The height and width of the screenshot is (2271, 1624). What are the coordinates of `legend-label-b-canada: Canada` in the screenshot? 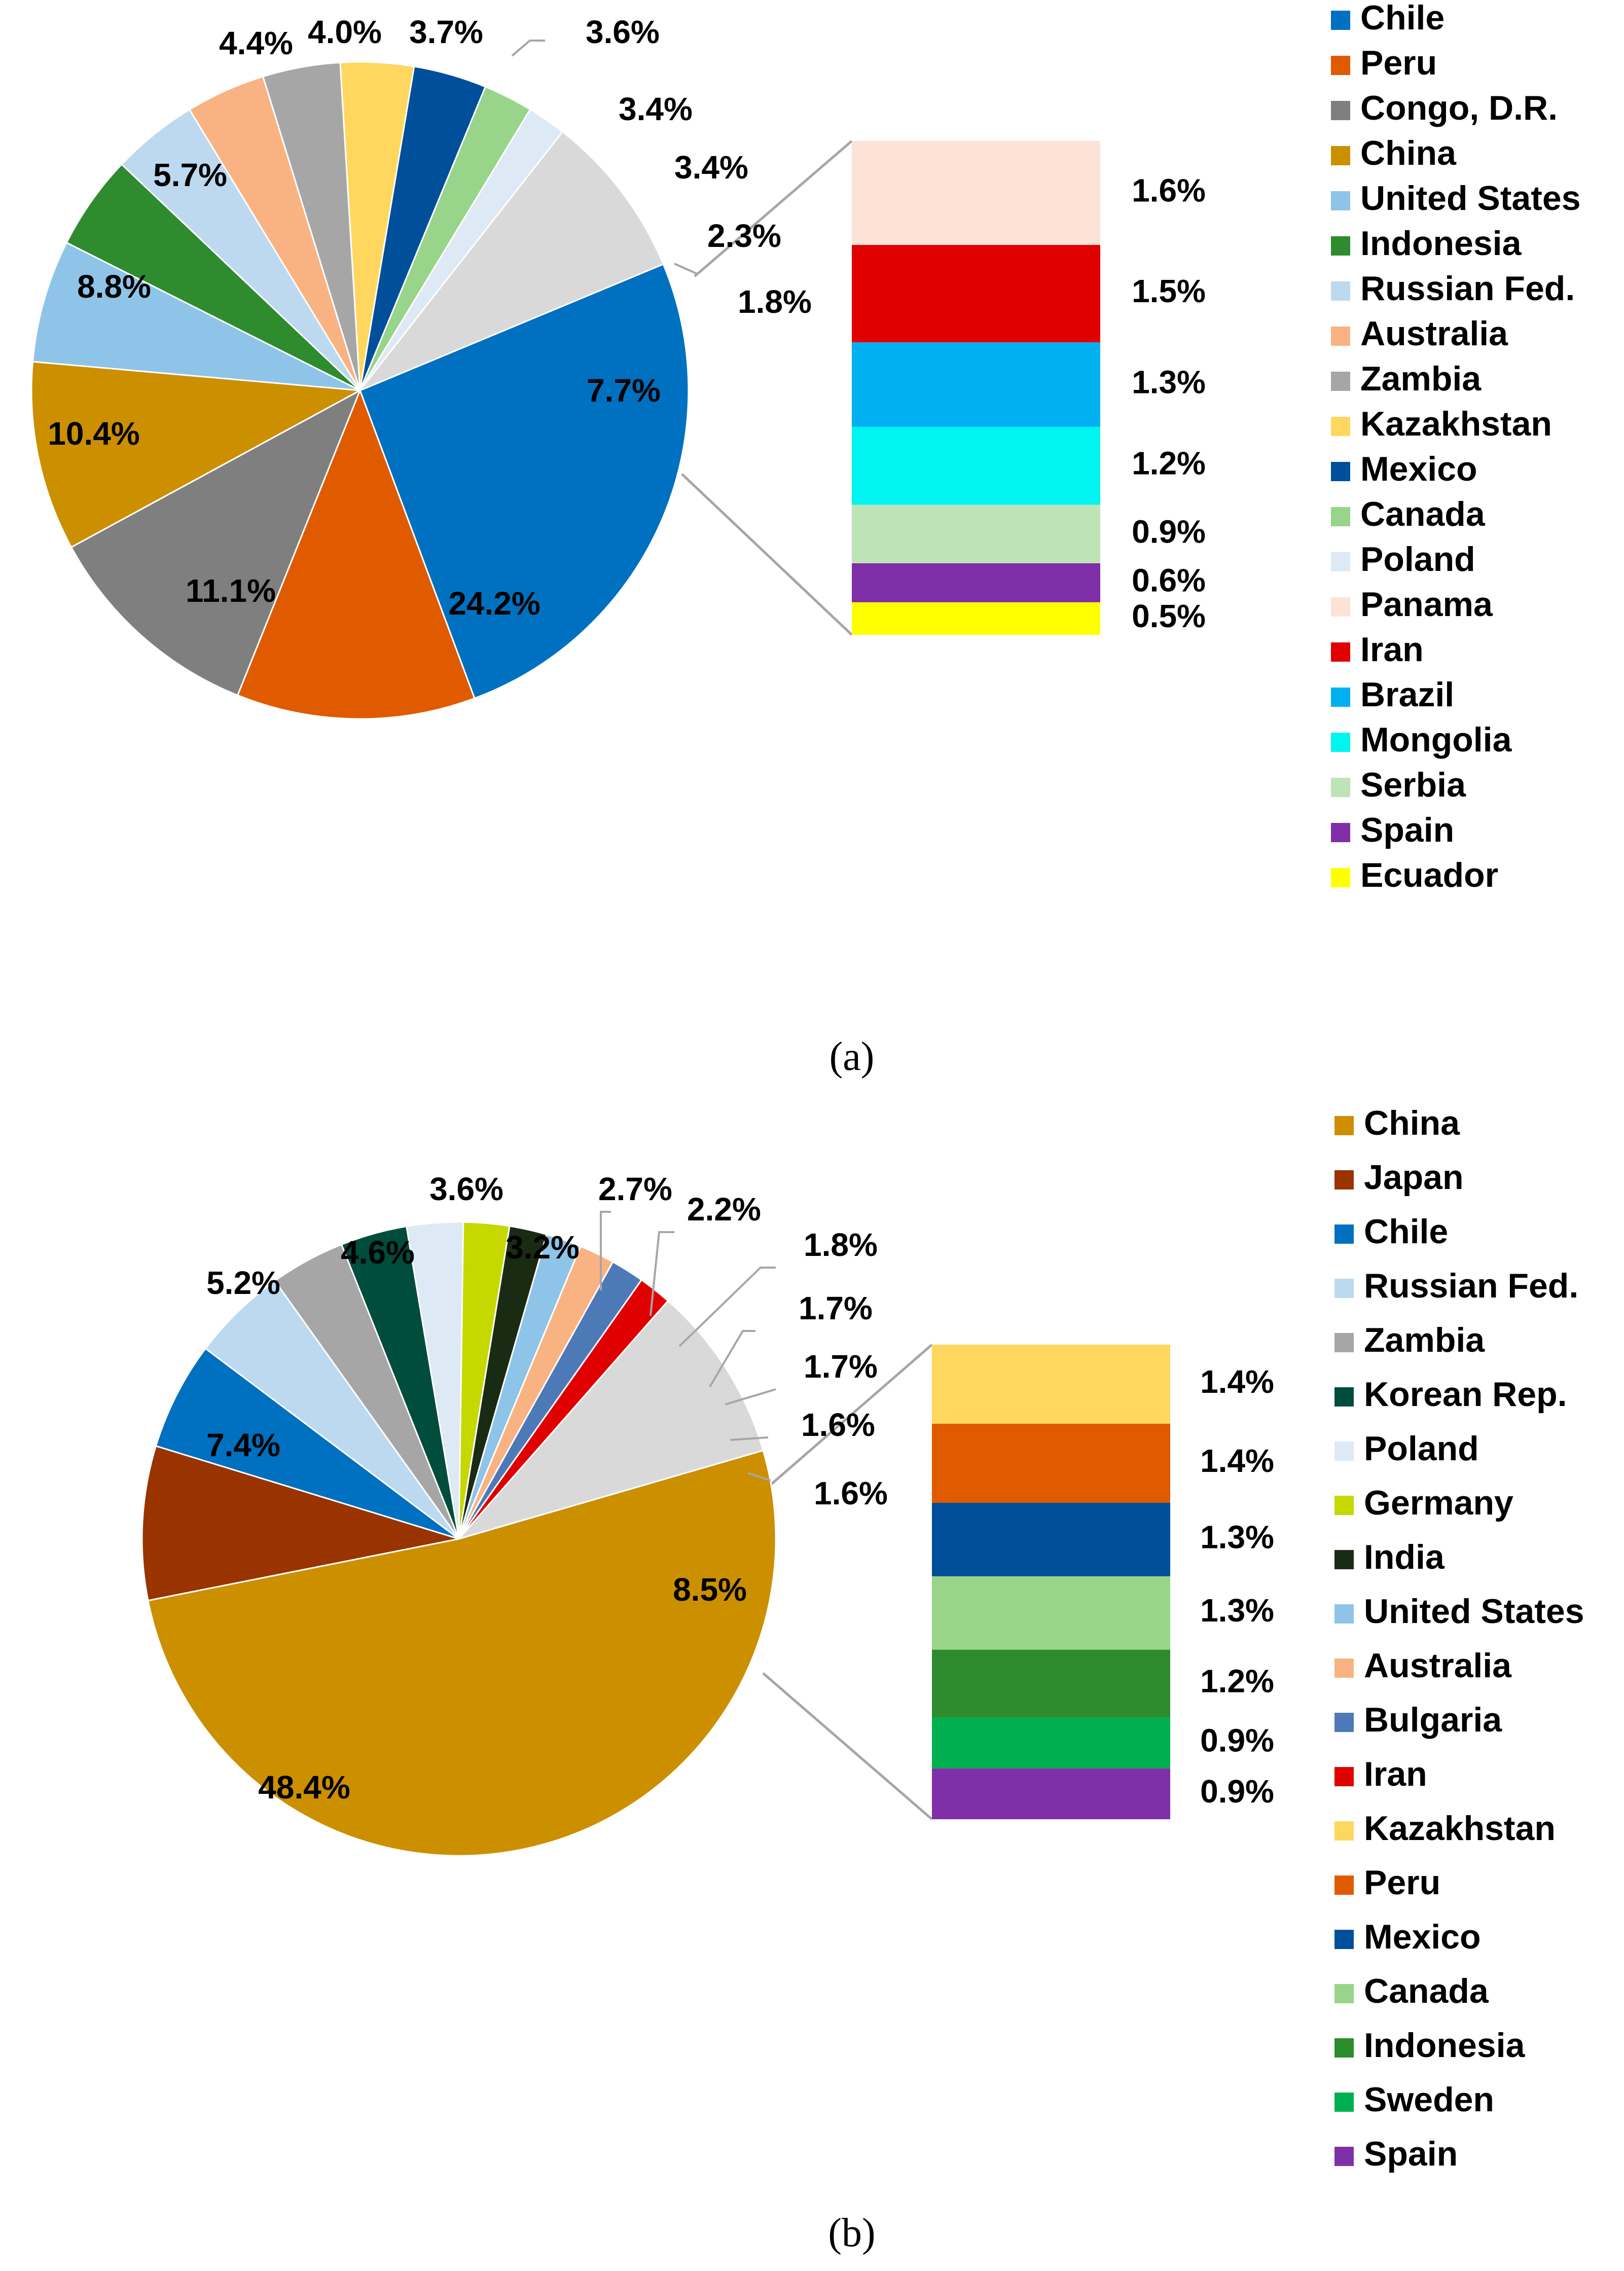 It's located at (1426, 1991).